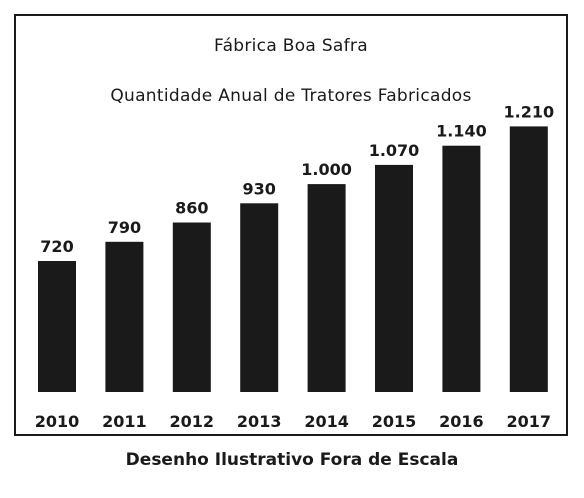 The height and width of the screenshot is (498, 584). What do you see at coordinates (259, 421) in the screenshot?
I see `x-tick-label-2013: 2013` at bounding box center [259, 421].